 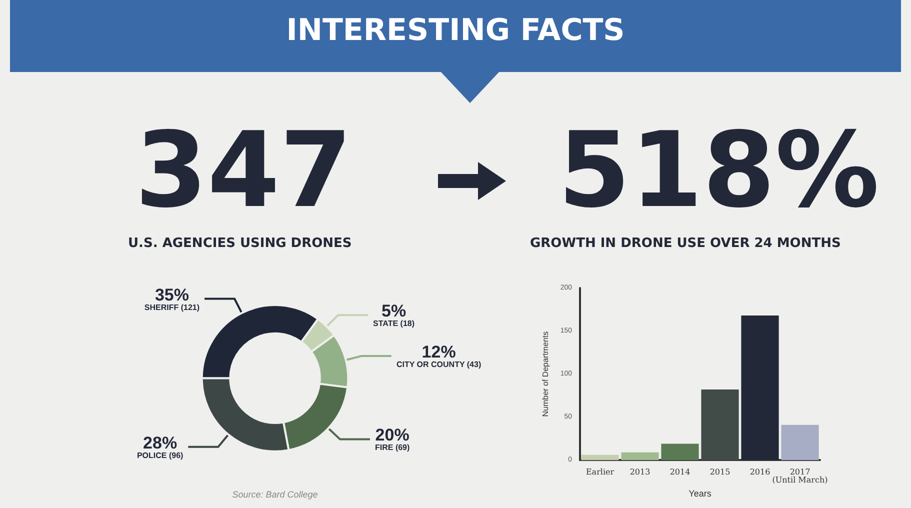 What do you see at coordinates (600, 472) in the screenshot?
I see `x-tick-label: Earlier` at bounding box center [600, 472].